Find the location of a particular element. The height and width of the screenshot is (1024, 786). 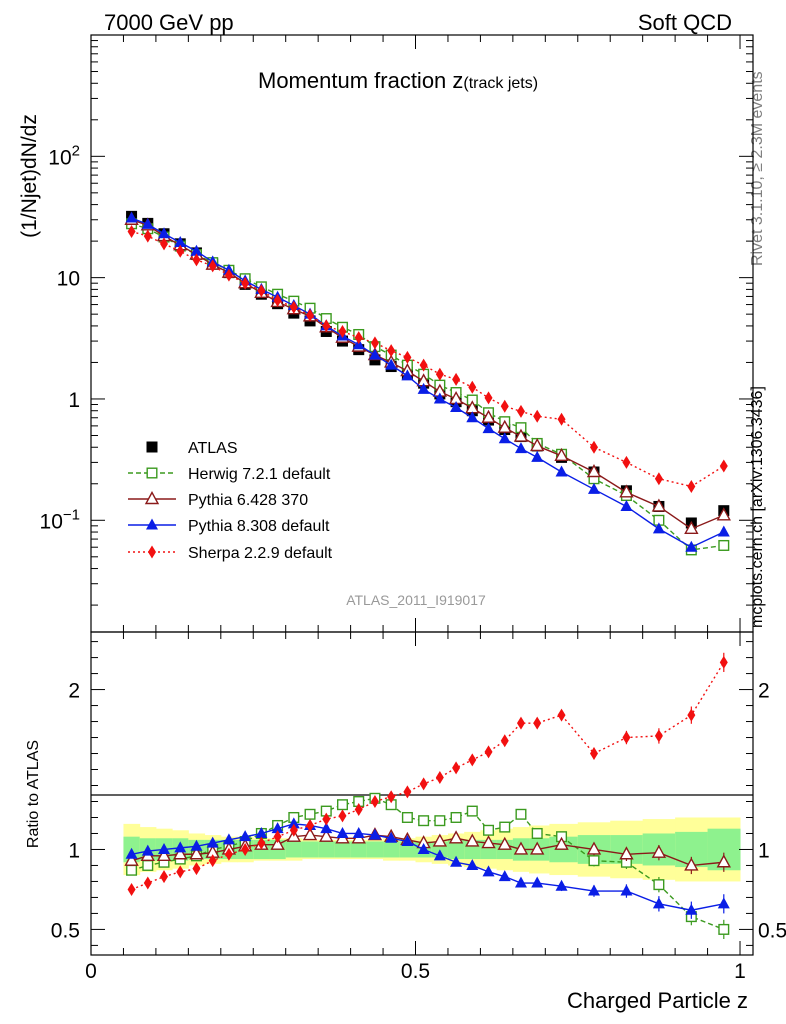

rivet-label: Rivet 3.1.10, ≥ 2.3M events is located at coordinates (757, 168).